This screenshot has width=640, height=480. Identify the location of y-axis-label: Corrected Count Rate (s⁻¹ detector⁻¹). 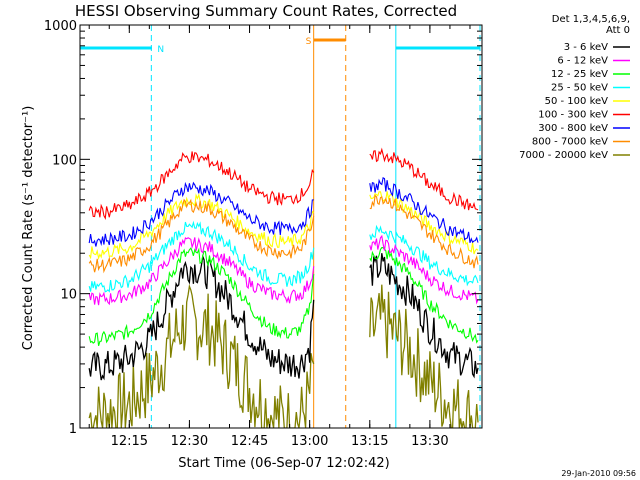
(28, 228).